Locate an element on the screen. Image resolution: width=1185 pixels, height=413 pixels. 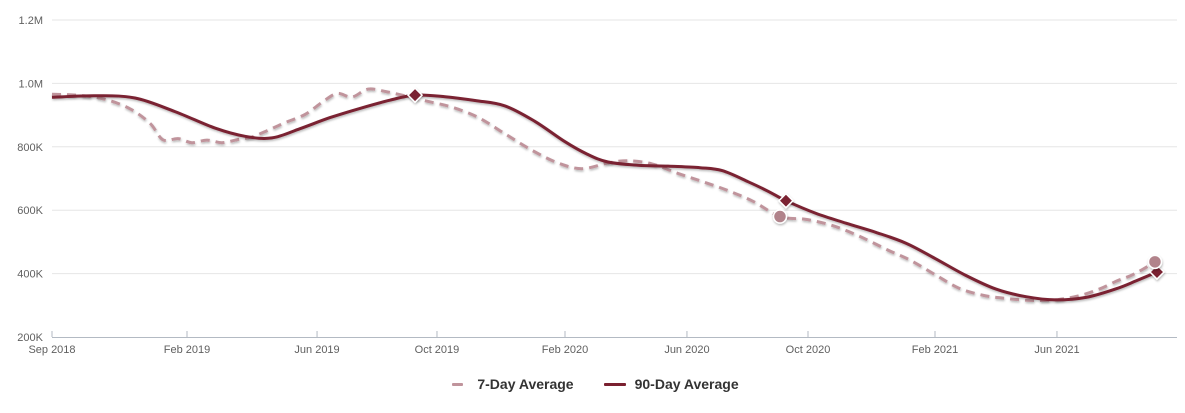
x-axis-tick-label: Feb 2019 is located at coordinates (187, 350).